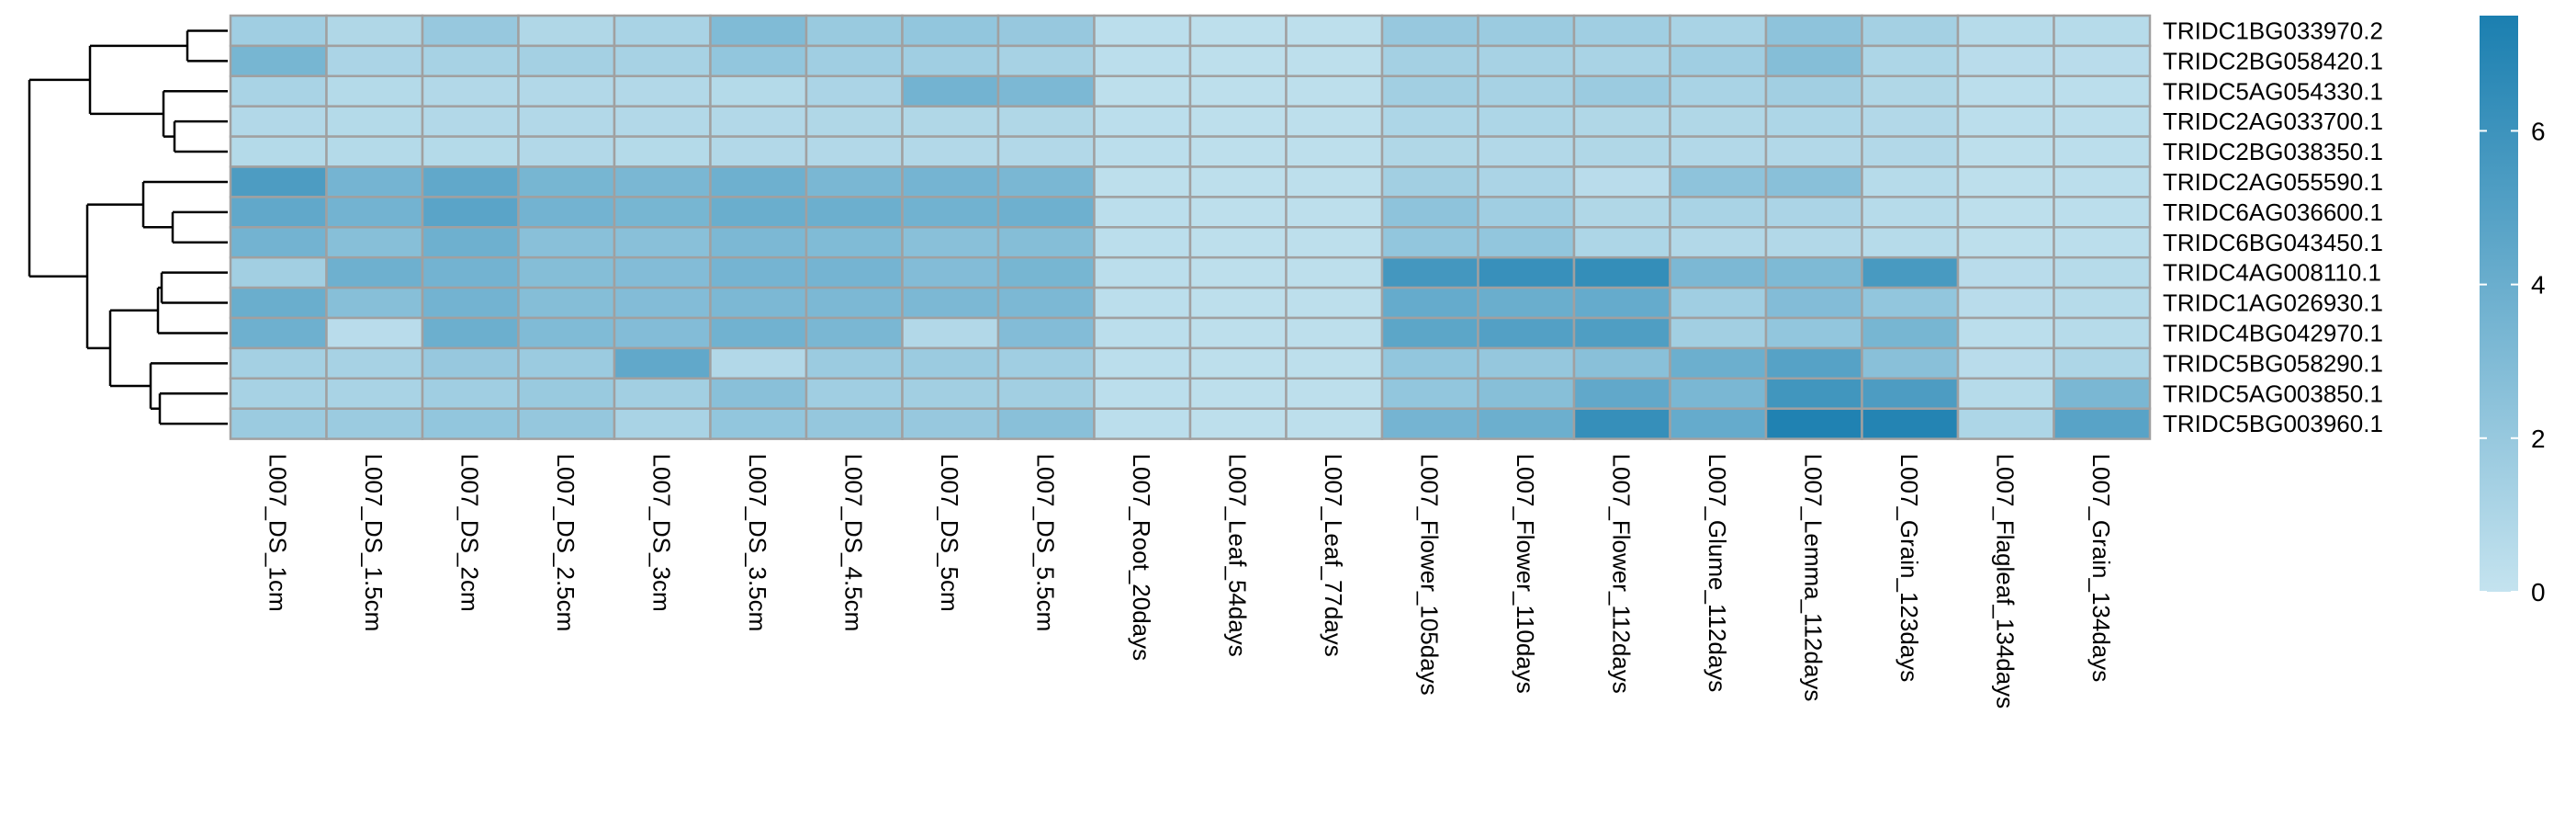  I want to click on column-label: L007_DS_2.5cm, so click(565, 543).